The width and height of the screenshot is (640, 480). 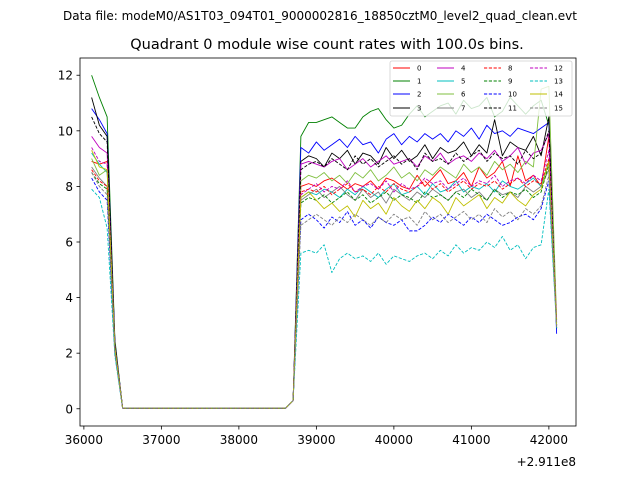 I want to click on x-tick-label: 38000, so click(x=239, y=440).